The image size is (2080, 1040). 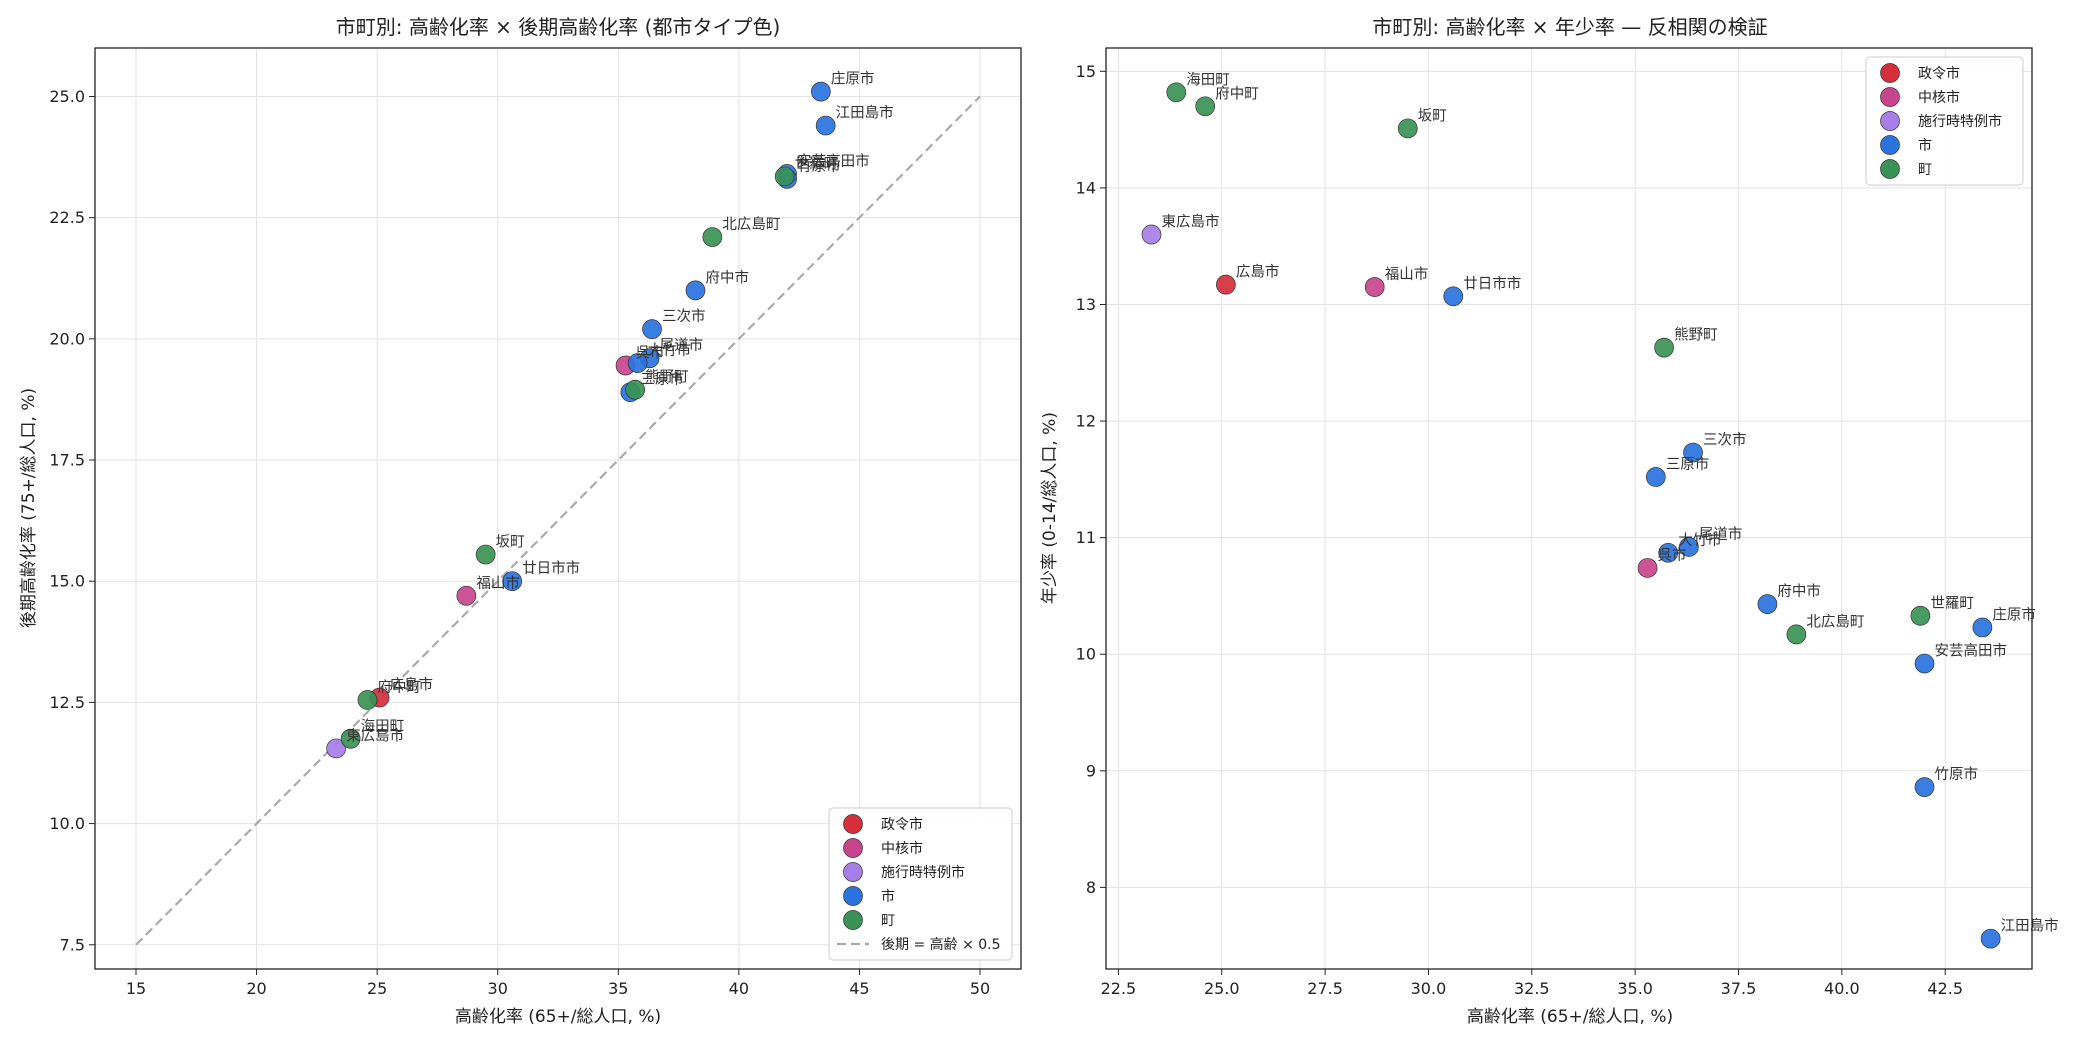 I want to click on point-label: 海田町, so click(x=1208, y=79).